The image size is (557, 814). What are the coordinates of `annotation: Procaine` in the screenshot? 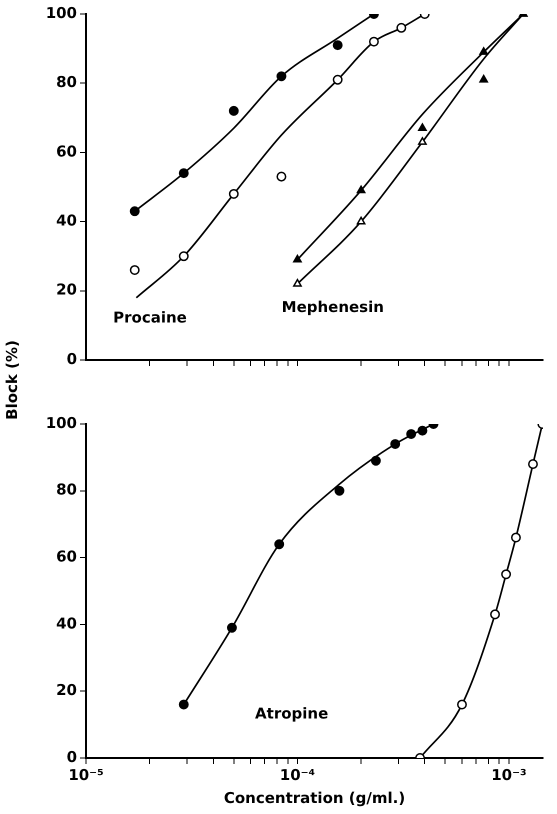 It's located at (150, 317).